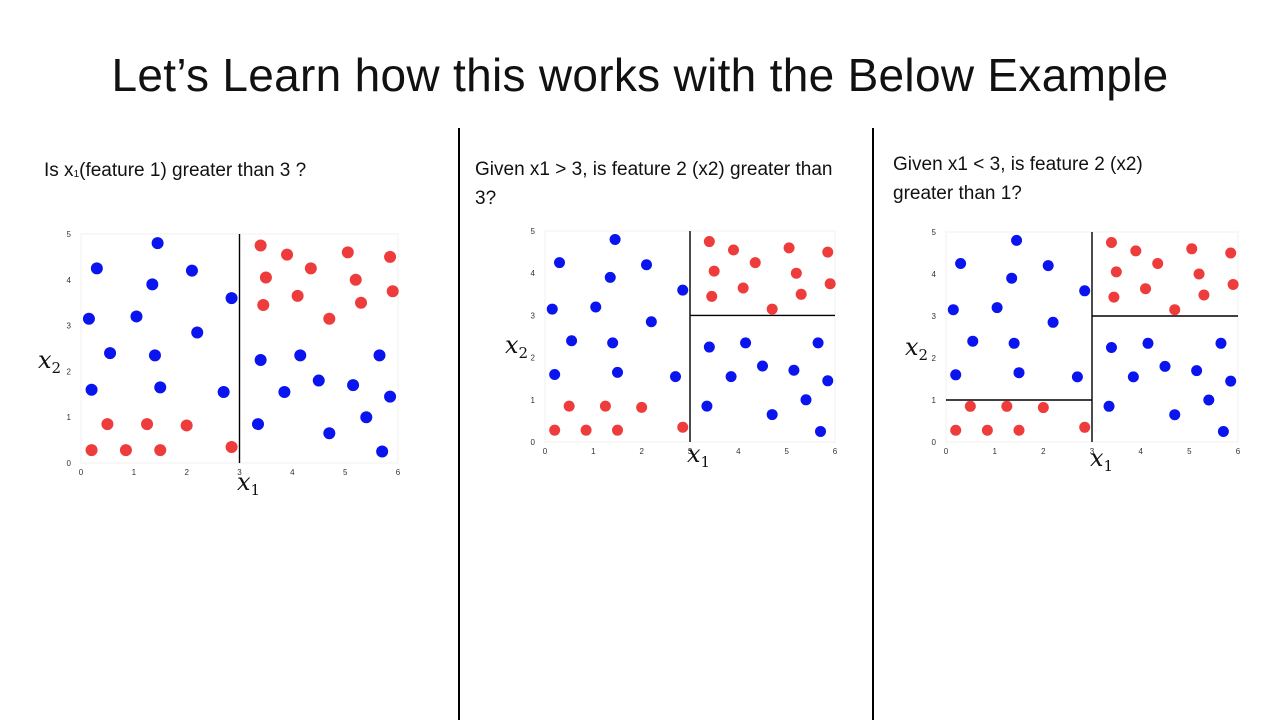 This screenshot has height=720, width=1280. What do you see at coordinates (835, 451) in the screenshot?
I see `x-tick-label: 6` at bounding box center [835, 451].